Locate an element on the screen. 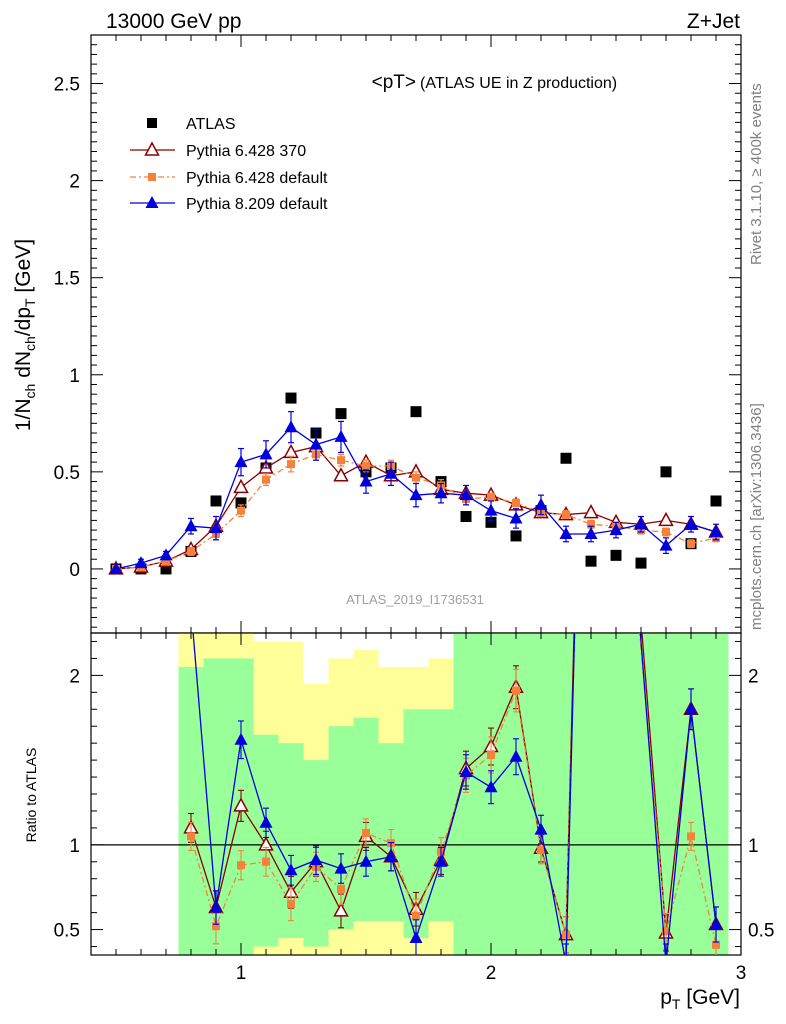 This screenshot has height=1024, width=786. main-y-axis-label: 1/Nch dNch/dpT [GeV] is located at coordinates (25, 335).